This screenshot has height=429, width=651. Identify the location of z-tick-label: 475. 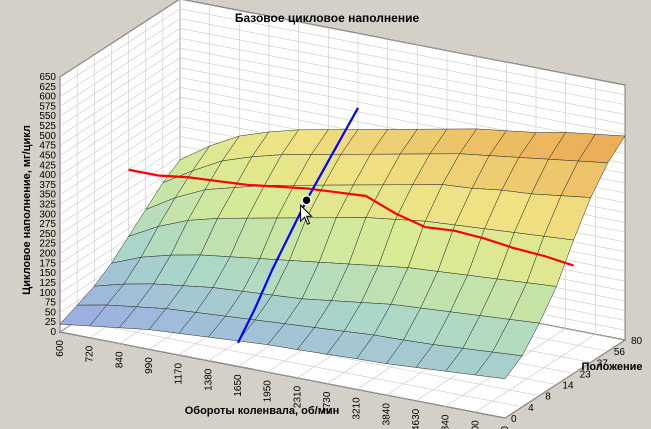
(47, 146).